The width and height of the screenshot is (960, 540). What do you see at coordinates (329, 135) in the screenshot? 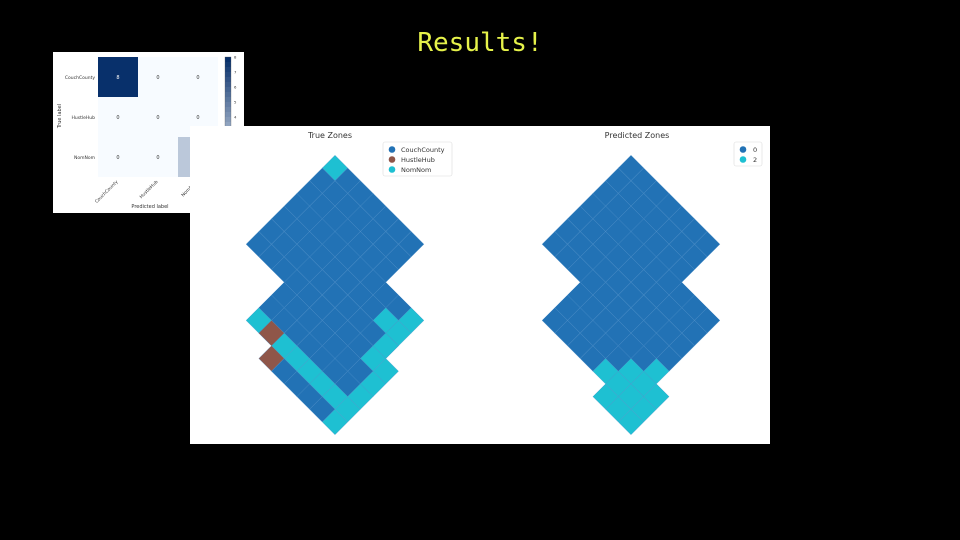
I see `true-zones-title: True Zones` at bounding box center [329, 135].